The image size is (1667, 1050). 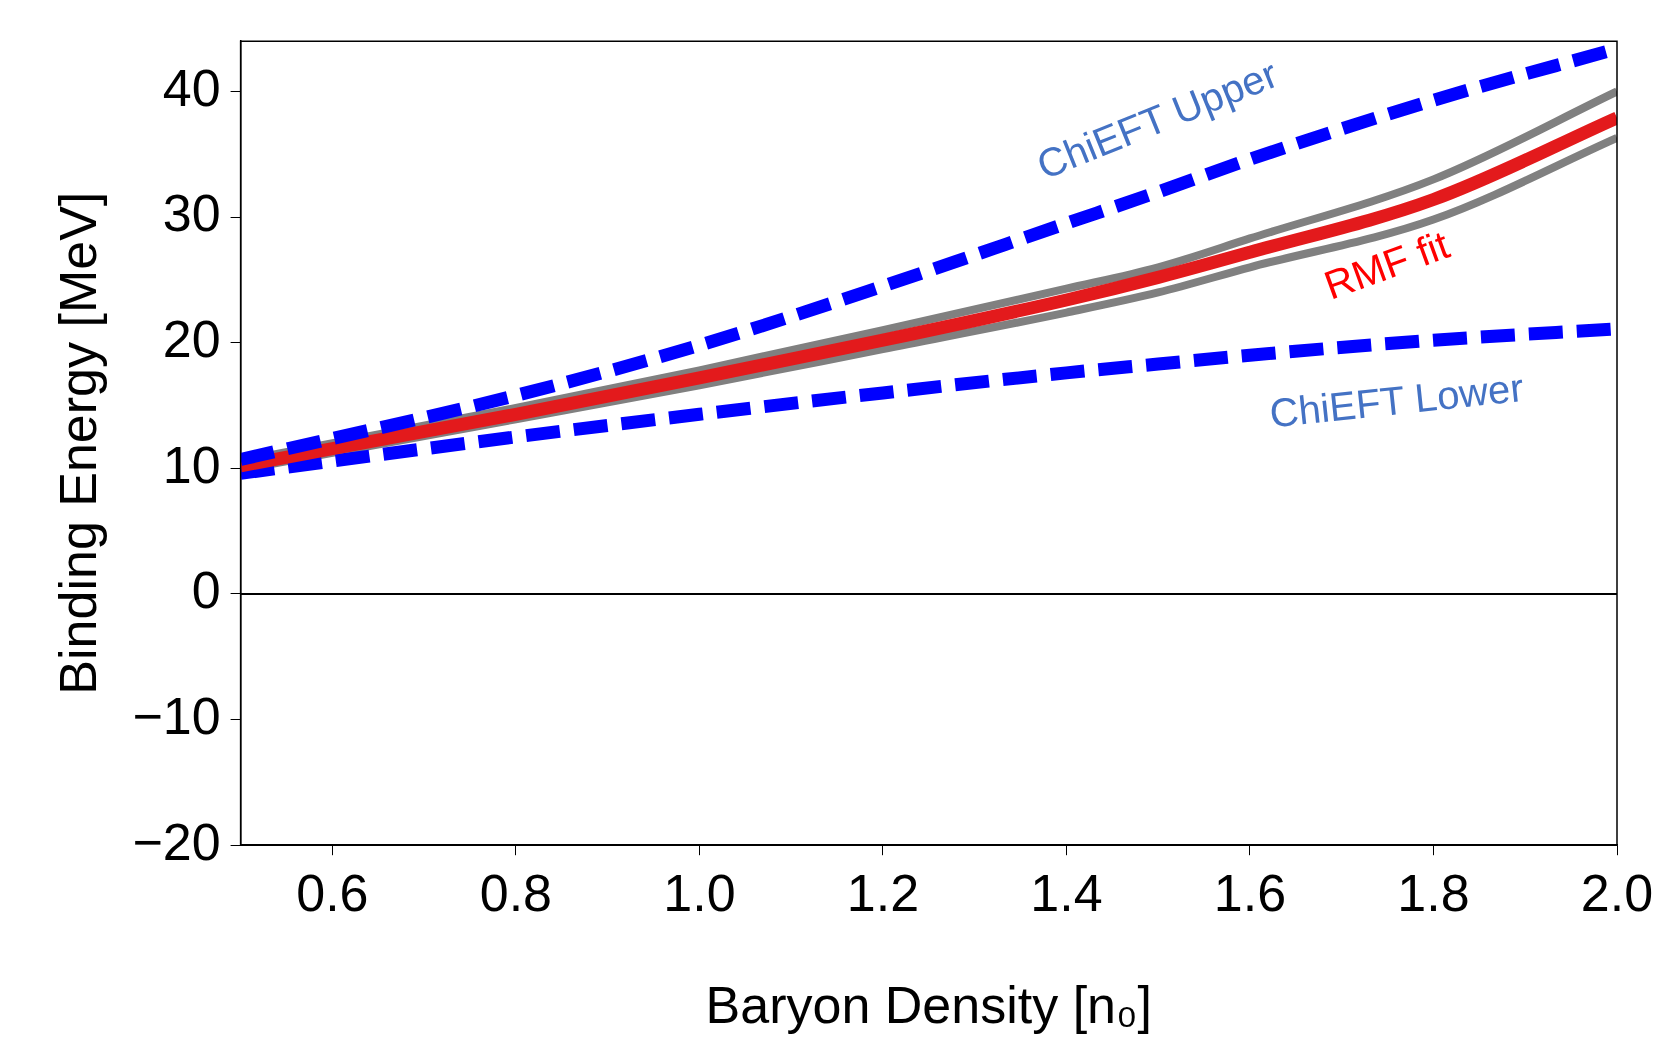 I want to click on y-tick-label: −20, so click(x=176, y=841).